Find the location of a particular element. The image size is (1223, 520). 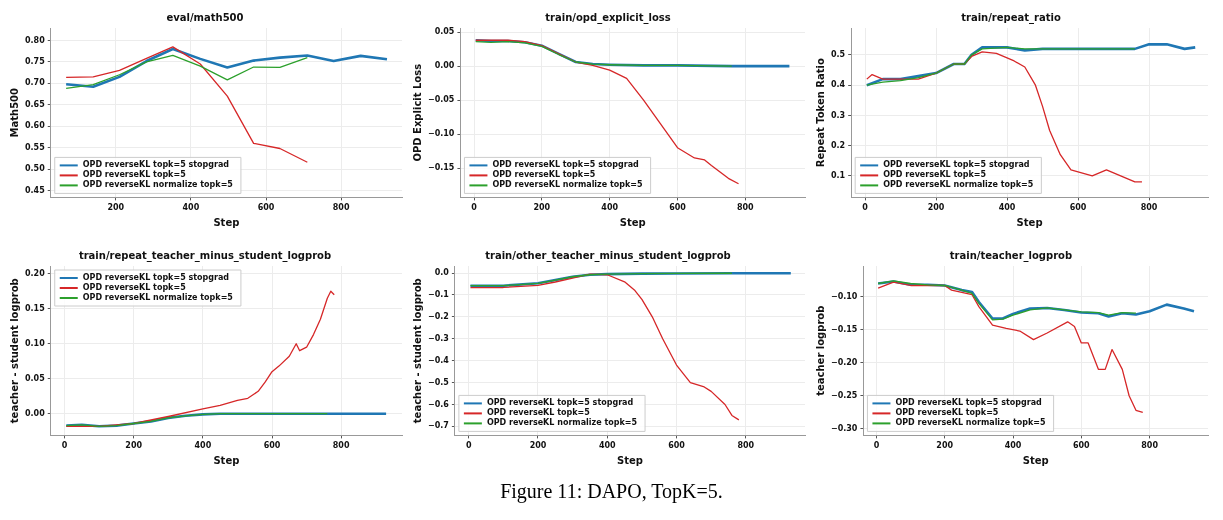

chart-title: train/repeat_ratio is located at coordinates (1011, 17).